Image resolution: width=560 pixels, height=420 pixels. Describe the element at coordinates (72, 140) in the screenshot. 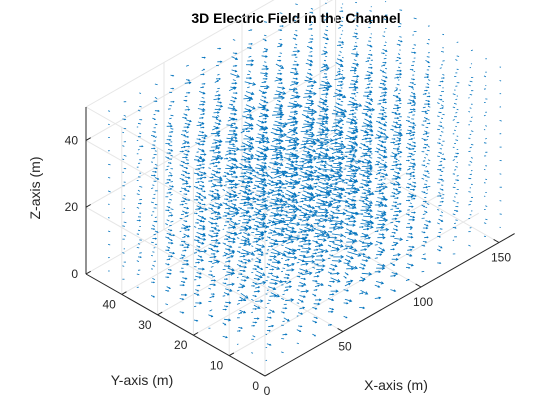

I see `z-tick-label: 40` at that location.